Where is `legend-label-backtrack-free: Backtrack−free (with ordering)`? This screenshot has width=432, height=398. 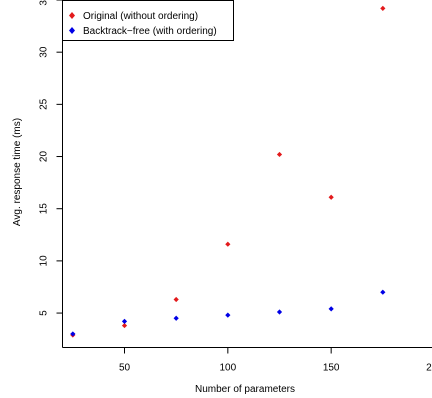 legend-label-backtrack-free: Backtrack−free (with ordering) is located at coordinates (150, 31).